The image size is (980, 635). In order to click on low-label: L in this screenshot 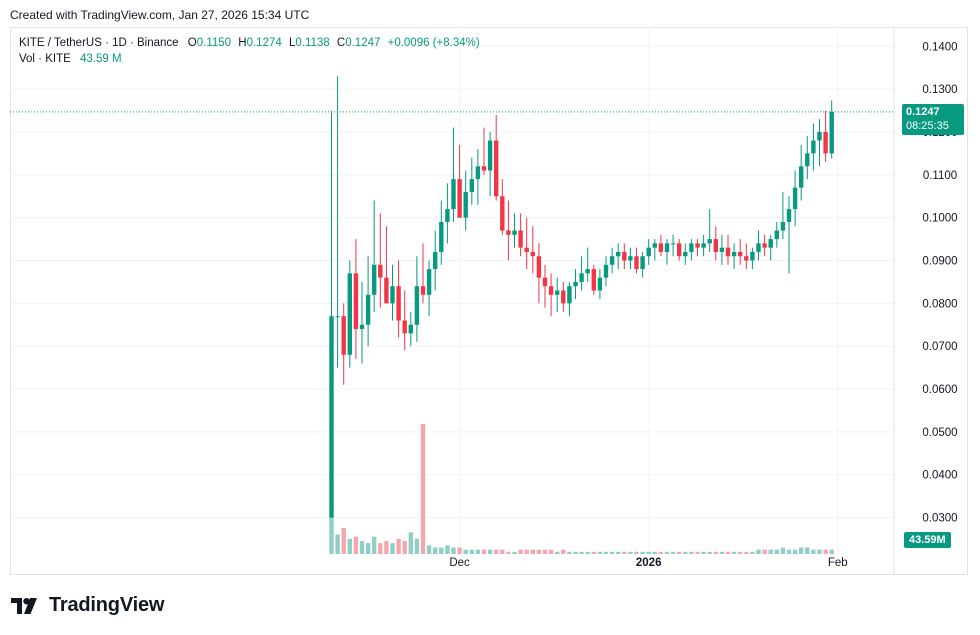, I will do `click(292, 43)`.